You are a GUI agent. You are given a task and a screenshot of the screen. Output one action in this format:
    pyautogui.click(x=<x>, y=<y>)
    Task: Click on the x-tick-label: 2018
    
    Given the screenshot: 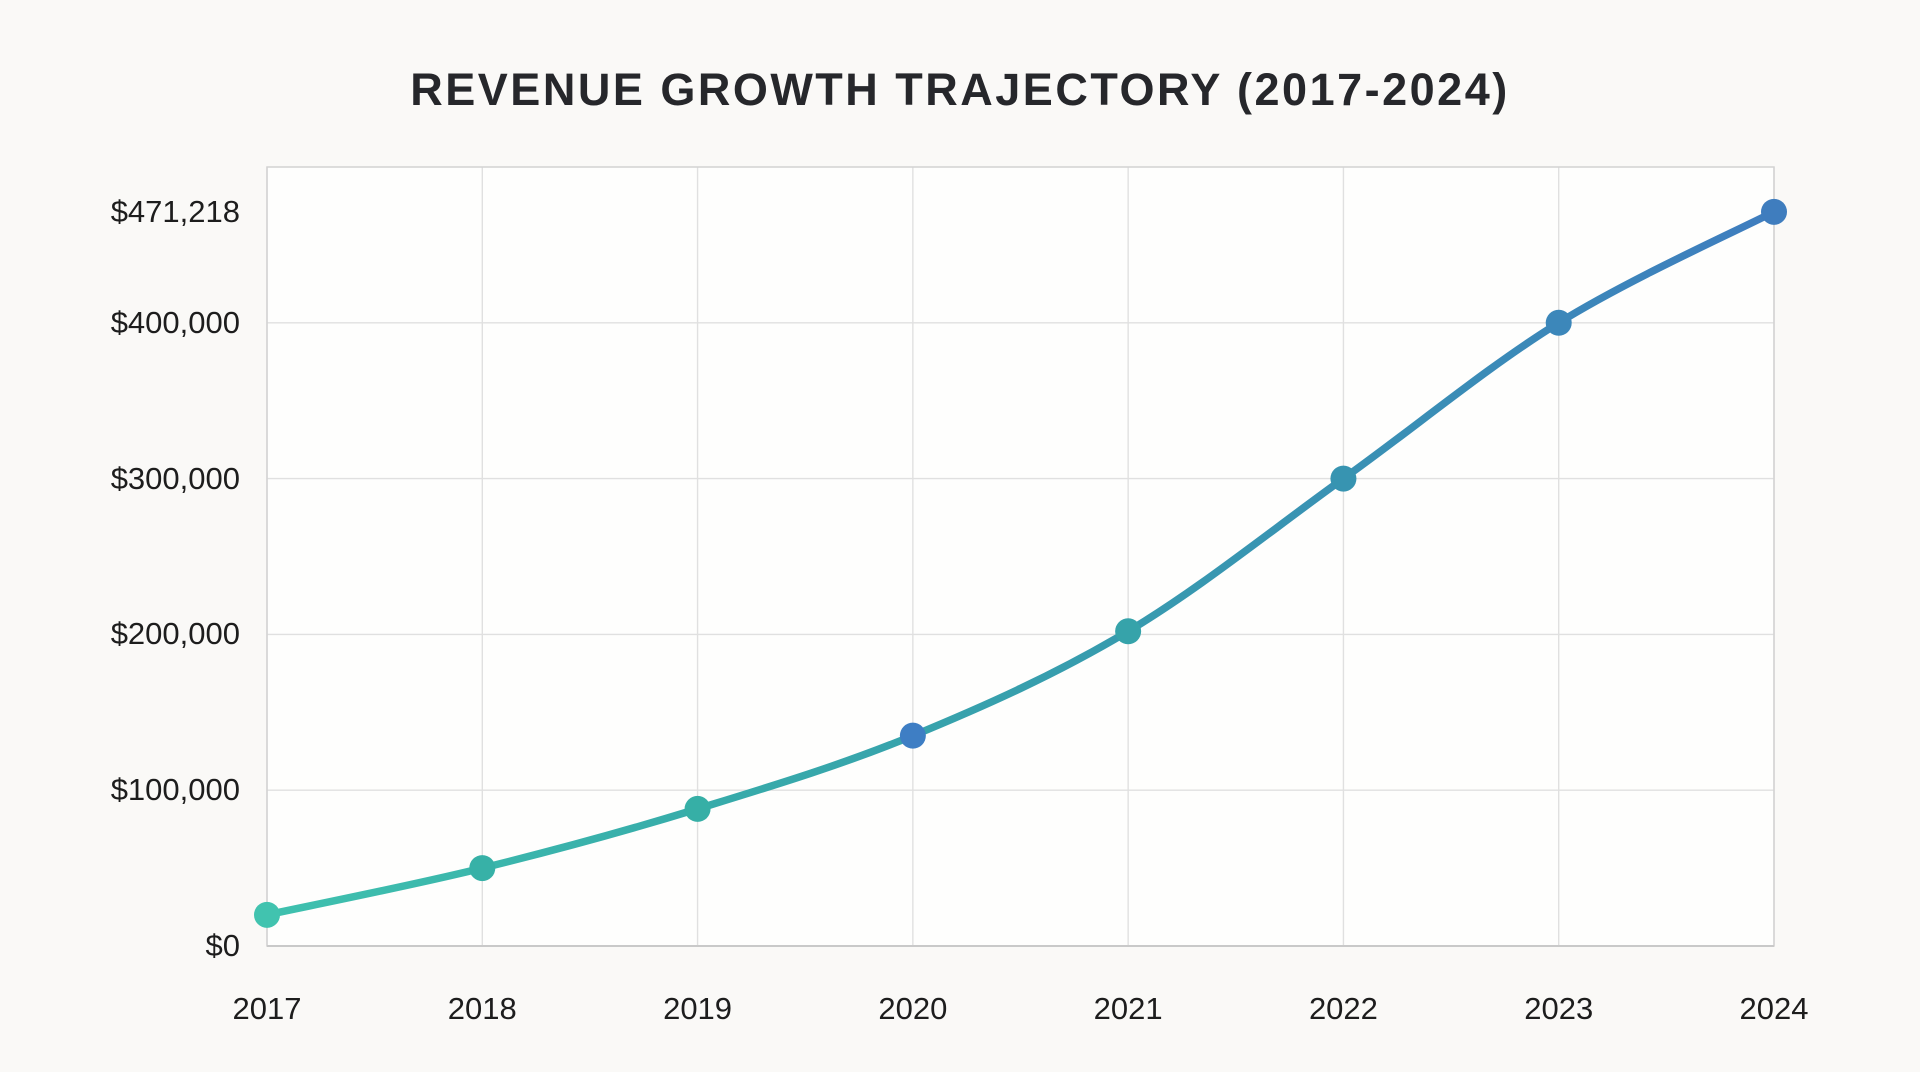 What is the action you would take?
    pyautogui.click(x=482, y=1008)
    